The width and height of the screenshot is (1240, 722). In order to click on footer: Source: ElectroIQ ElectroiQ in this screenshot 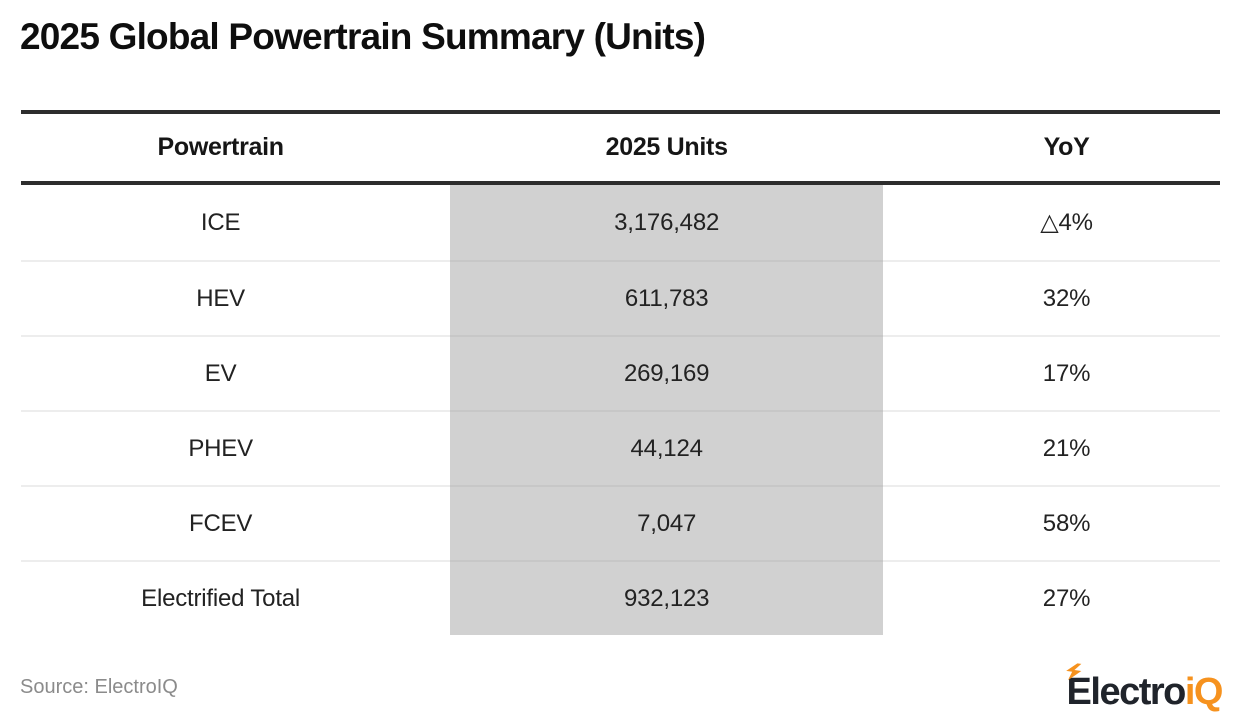, I will do `click(622, 687)`.